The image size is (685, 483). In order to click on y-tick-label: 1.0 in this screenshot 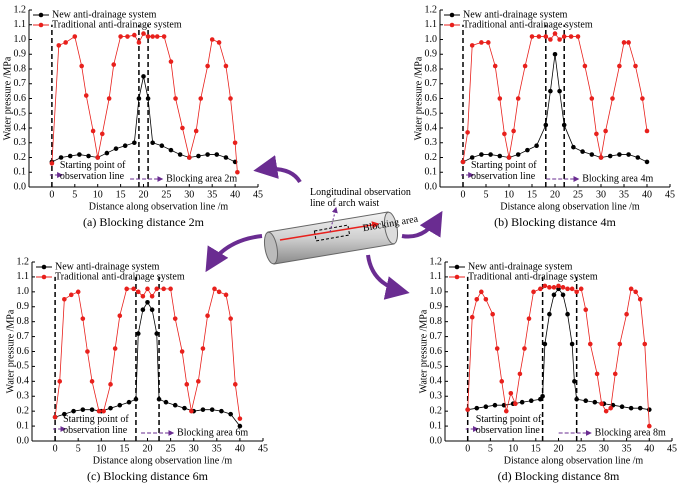, I will do `click(436, 291)`.